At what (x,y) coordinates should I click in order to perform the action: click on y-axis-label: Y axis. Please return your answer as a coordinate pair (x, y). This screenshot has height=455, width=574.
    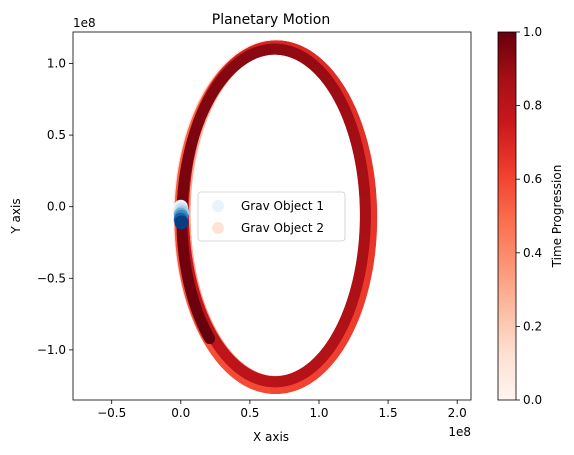
    Looking at the image, I should click on (16, 216).